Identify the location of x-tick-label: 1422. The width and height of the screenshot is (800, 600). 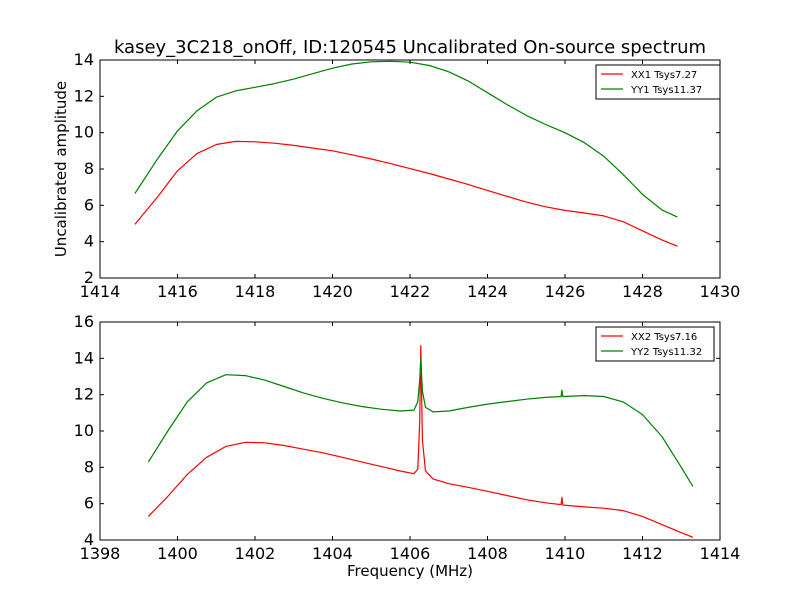
(410, 291).